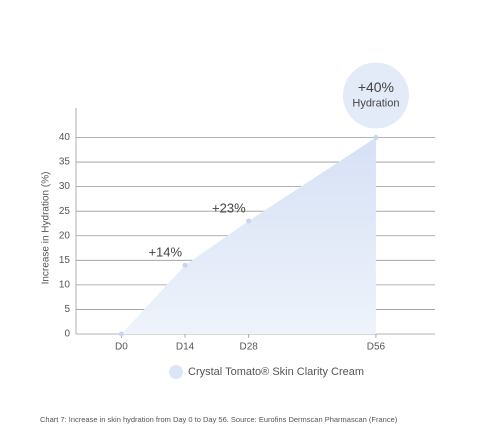 The width and height of the screenshot is (500, 438). I want to click on y-tick-label: 40, so click(65, 137).